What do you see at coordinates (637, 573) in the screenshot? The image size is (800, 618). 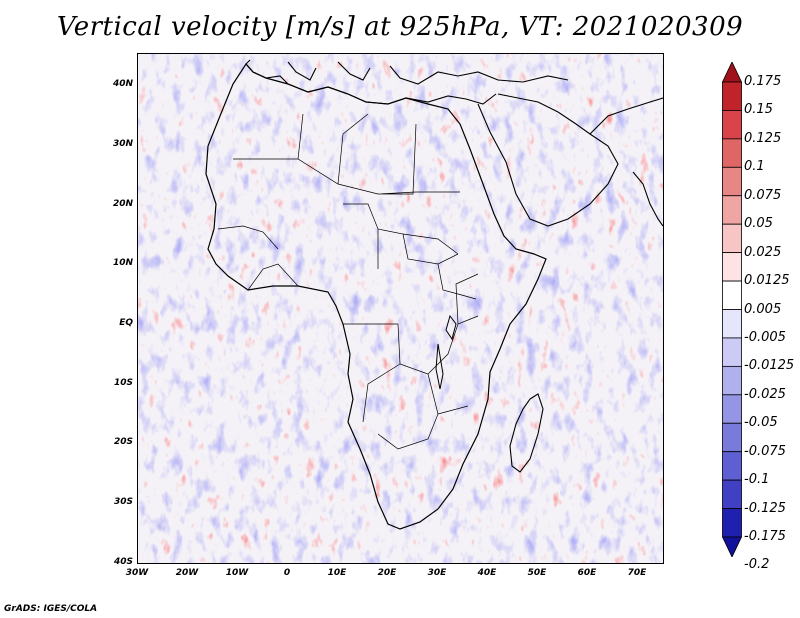 I see `lon-label-70e: 70E` at bounding box center [637, 573].